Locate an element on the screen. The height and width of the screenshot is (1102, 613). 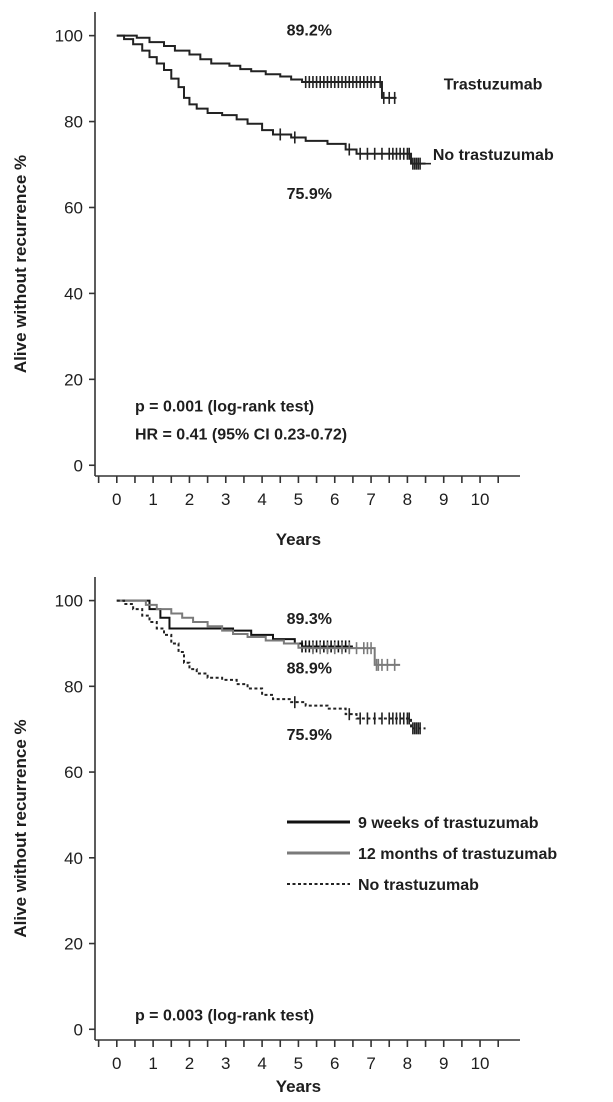
series-line-12-months-of-trastuzumab is located at coordinates (258, 632).